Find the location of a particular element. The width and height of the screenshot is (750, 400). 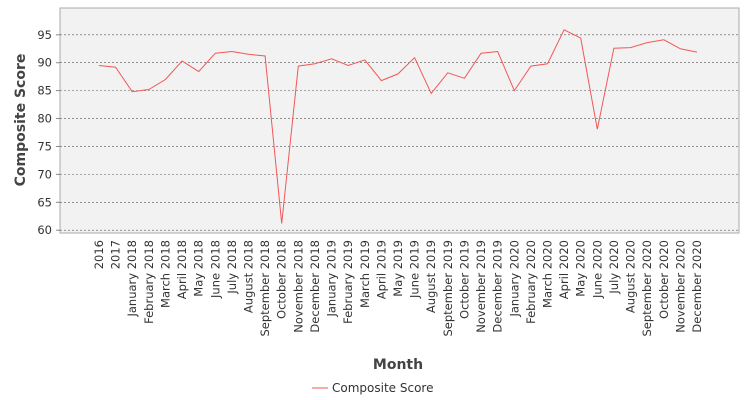

y-tick-label: 95 is located at coordinates (44, 35).